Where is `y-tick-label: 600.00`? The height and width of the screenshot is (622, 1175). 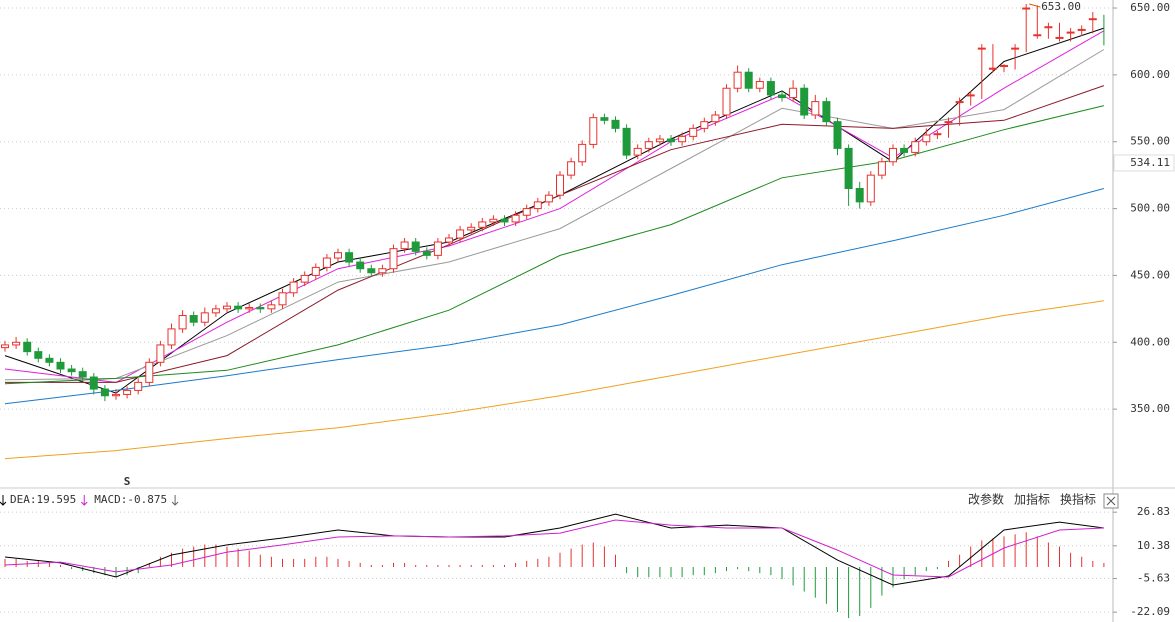 y-tick-label: 600.00 is located at coordinates (1150, 74).